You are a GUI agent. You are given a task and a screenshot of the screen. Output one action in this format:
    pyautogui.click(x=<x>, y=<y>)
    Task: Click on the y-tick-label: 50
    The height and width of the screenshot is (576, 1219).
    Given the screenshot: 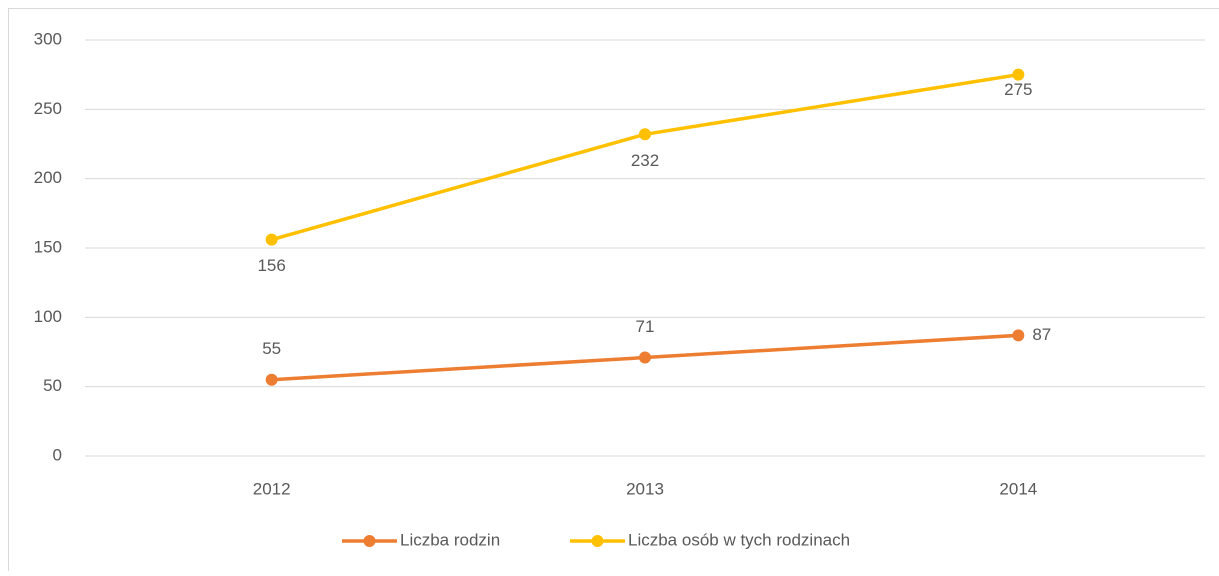 What is the action you would take?
    pyautogui.click(x=52, y=385)
    